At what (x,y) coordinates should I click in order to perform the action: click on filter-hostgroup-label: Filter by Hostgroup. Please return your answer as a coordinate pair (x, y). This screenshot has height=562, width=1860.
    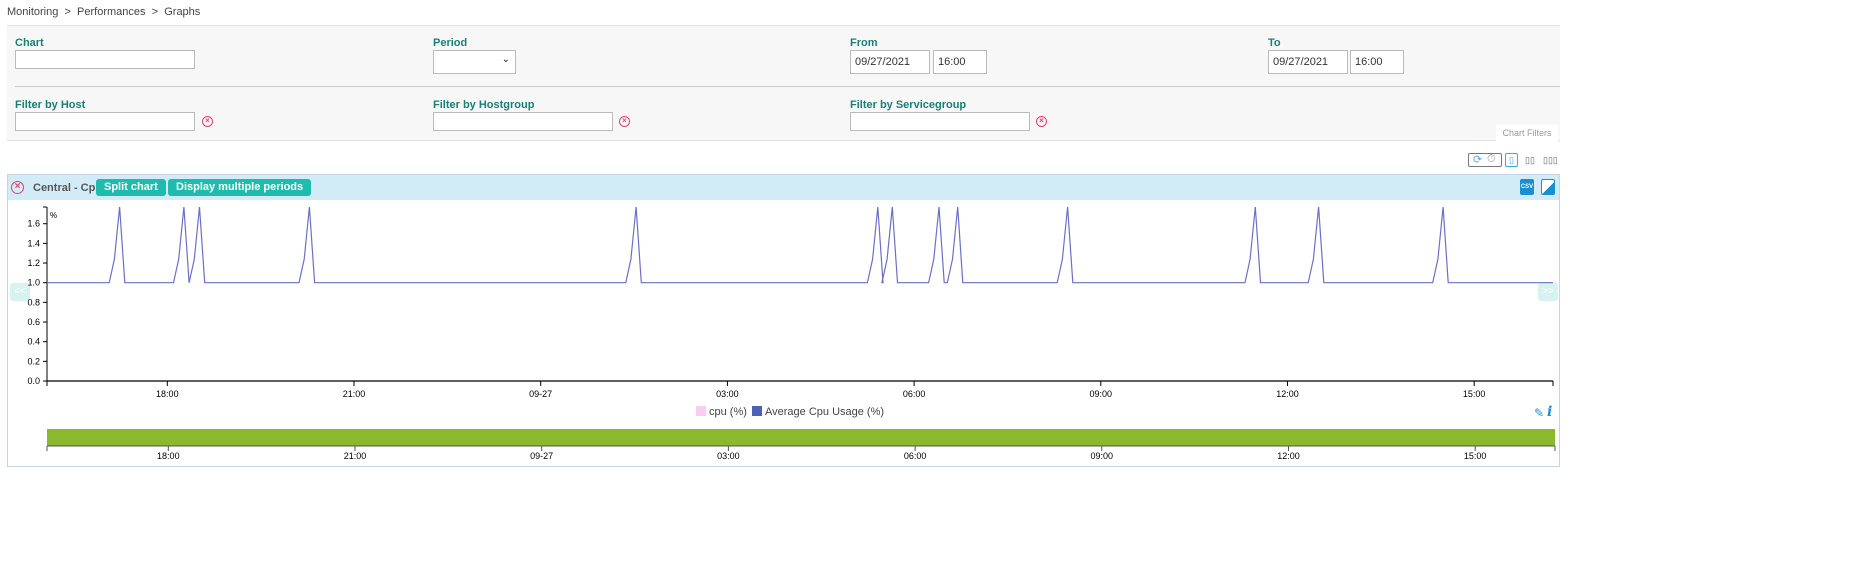
    Looking at the image, I should click on (484, 105).